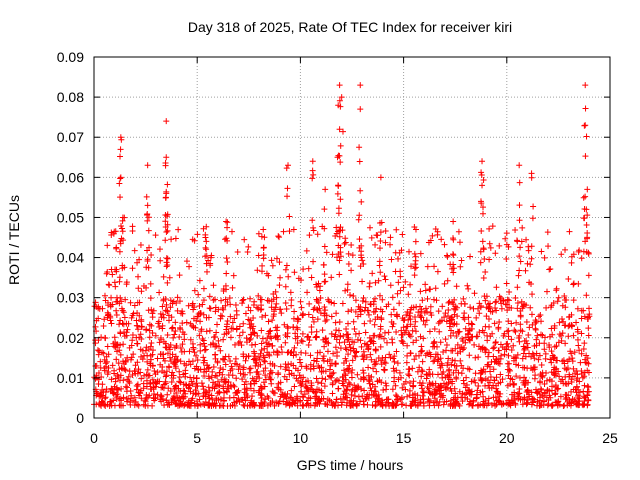  Describe the element at coordinates (70, 57) in the screenshot. I see `y-tick-label: 0.09` at that location.